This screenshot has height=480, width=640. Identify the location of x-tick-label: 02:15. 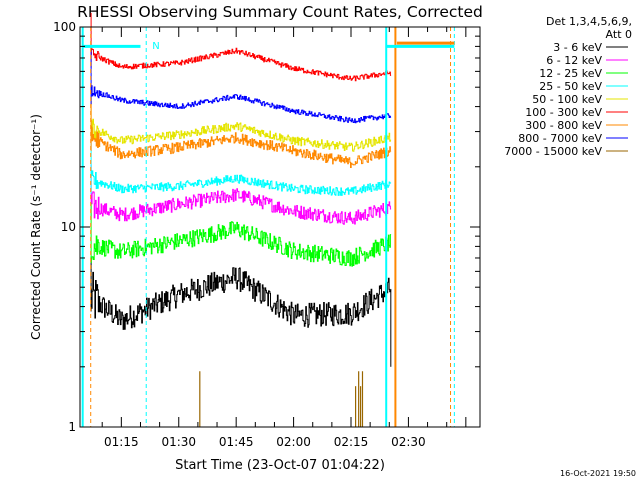
(351, 442).